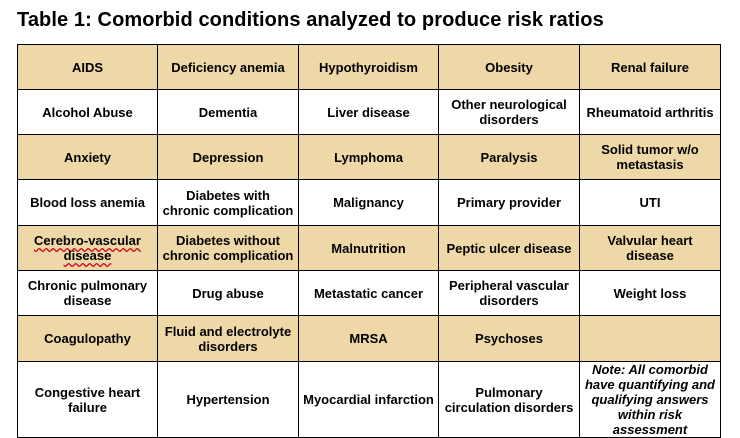  Describe the element at coordinates (509, 248) in the screenshot. I see `table-cell: Peptic ulcer disease` at that location.